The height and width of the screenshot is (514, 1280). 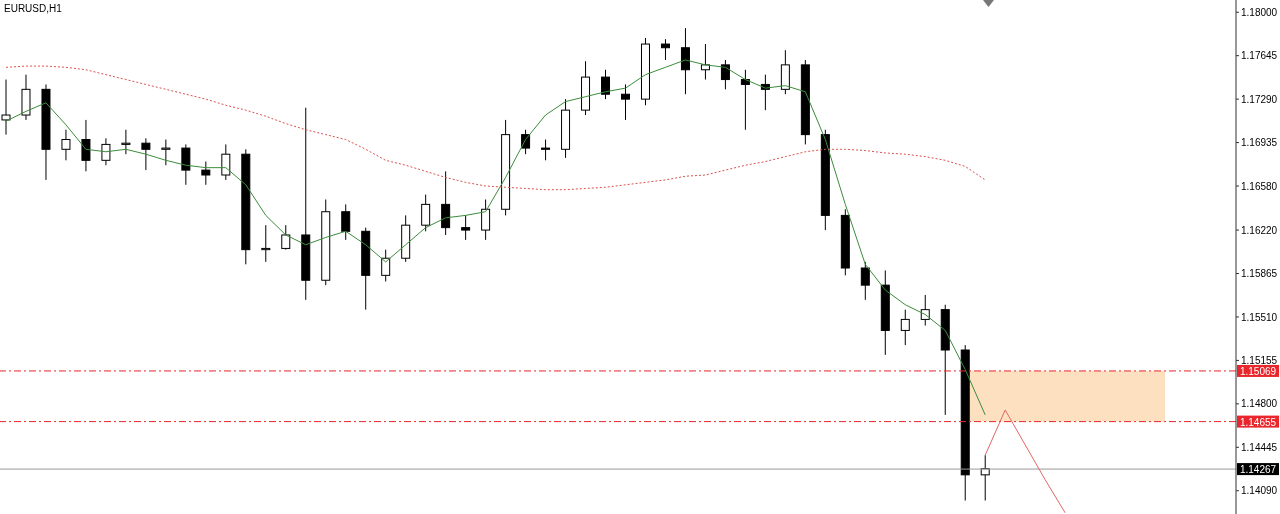 I want to click on y-tick-label: 1.16580, so click(x=1259, y=186).